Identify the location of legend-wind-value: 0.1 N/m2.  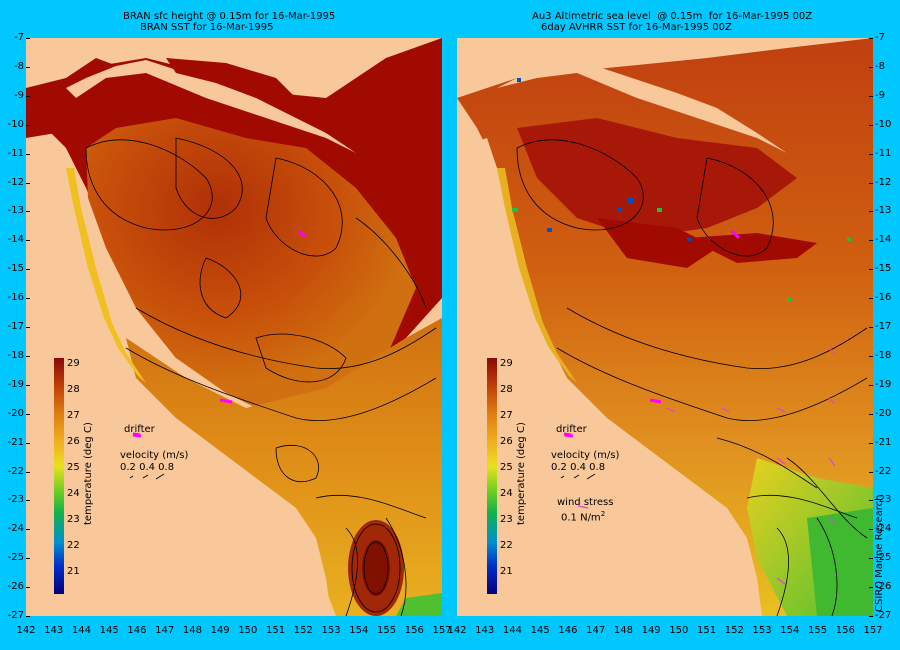
(583, 517).